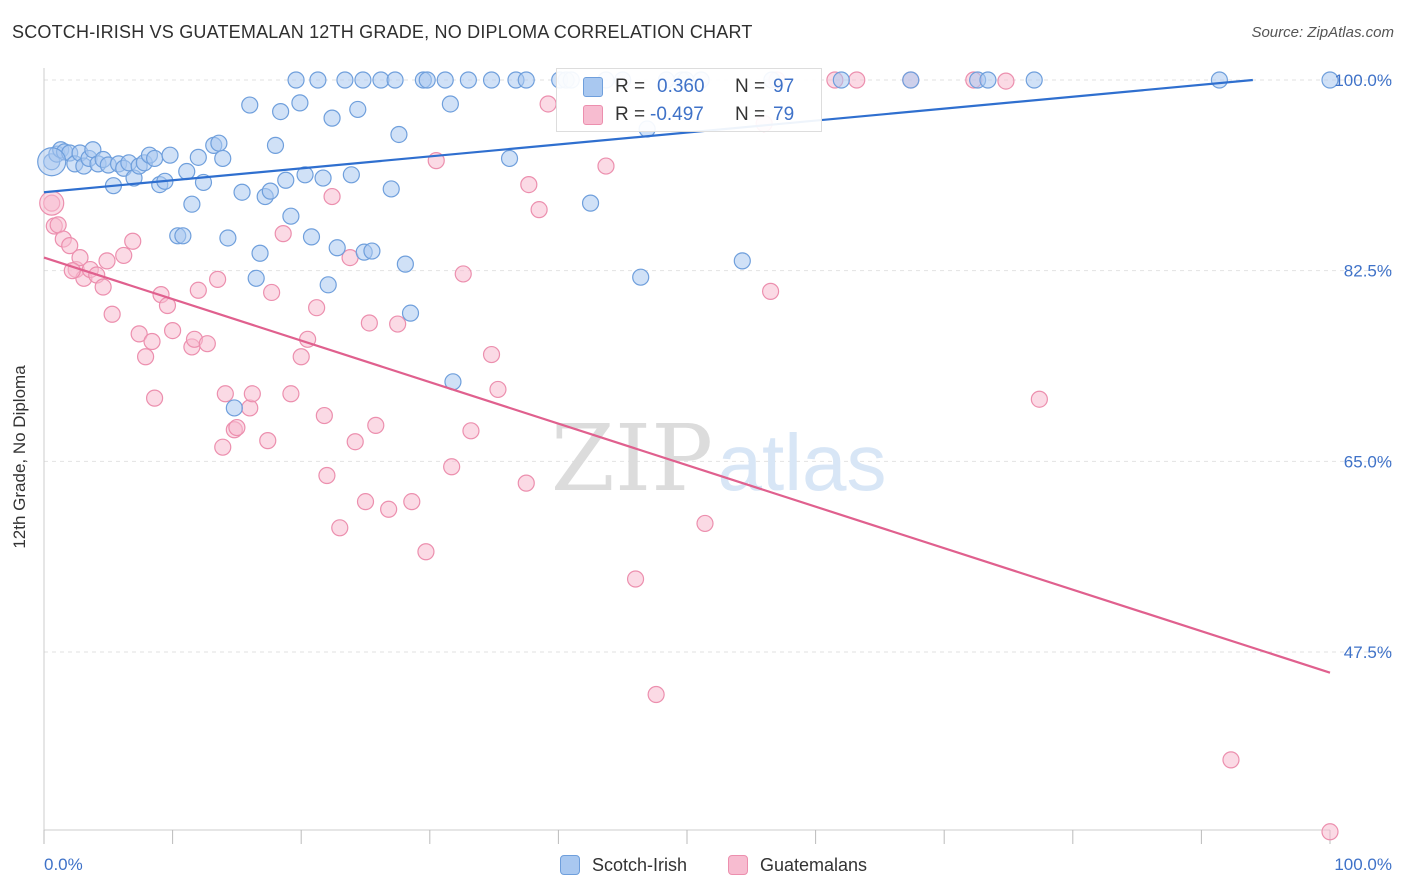 The width and height of the screenshot is (1406, 892). What do you see at coordinates (802, 462) in the screenshot?
I see `watermark-atlas: atlas` at bounding box center [802, 462].